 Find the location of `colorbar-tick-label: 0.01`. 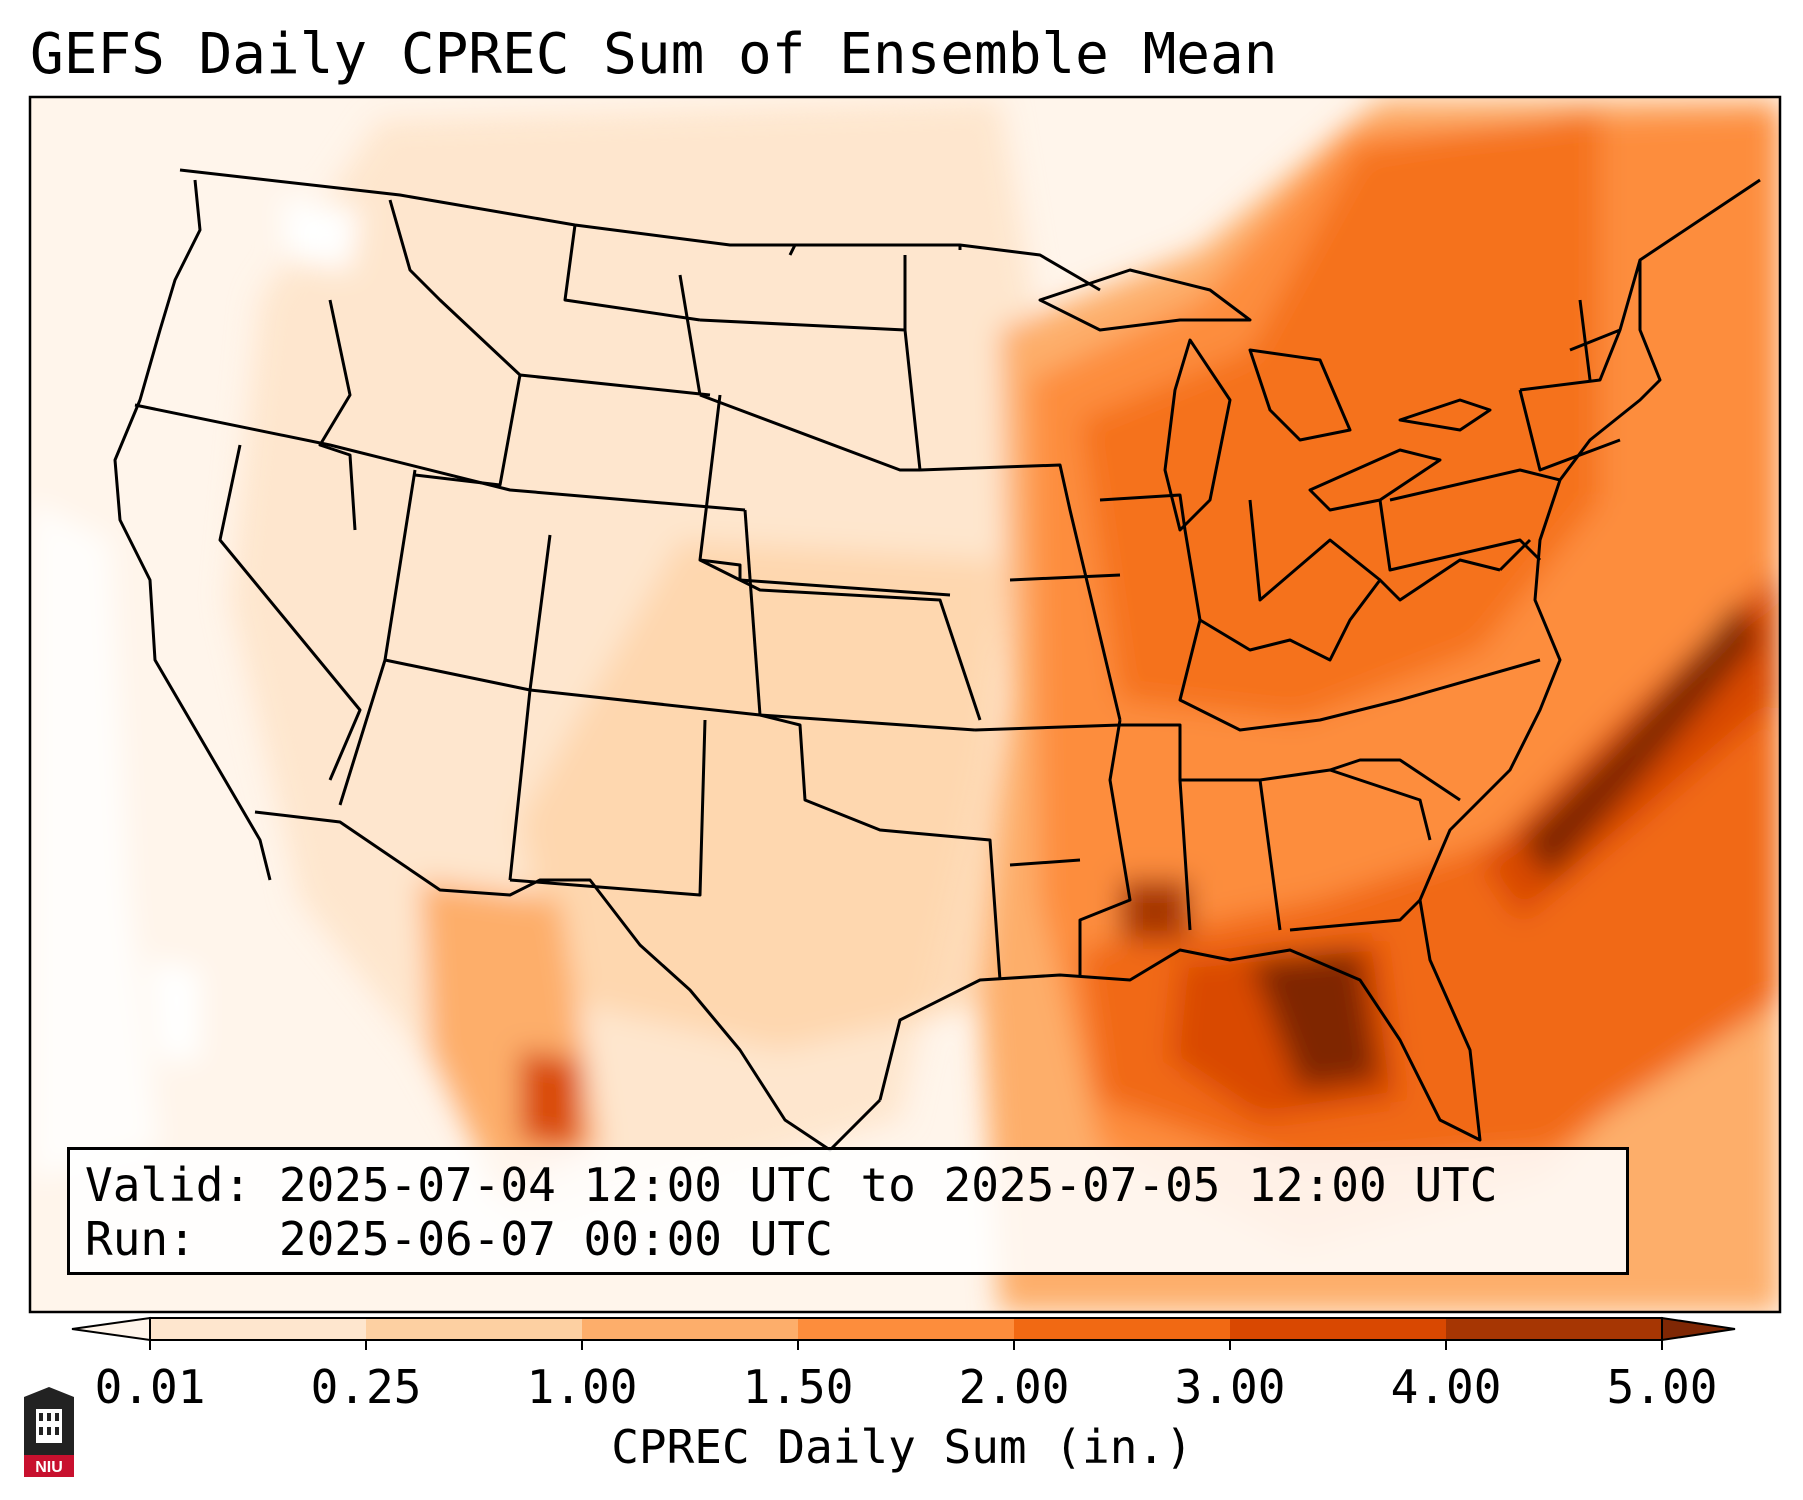

colorbar-tick-label: 0.01 is located at coordinates (150, 1387).